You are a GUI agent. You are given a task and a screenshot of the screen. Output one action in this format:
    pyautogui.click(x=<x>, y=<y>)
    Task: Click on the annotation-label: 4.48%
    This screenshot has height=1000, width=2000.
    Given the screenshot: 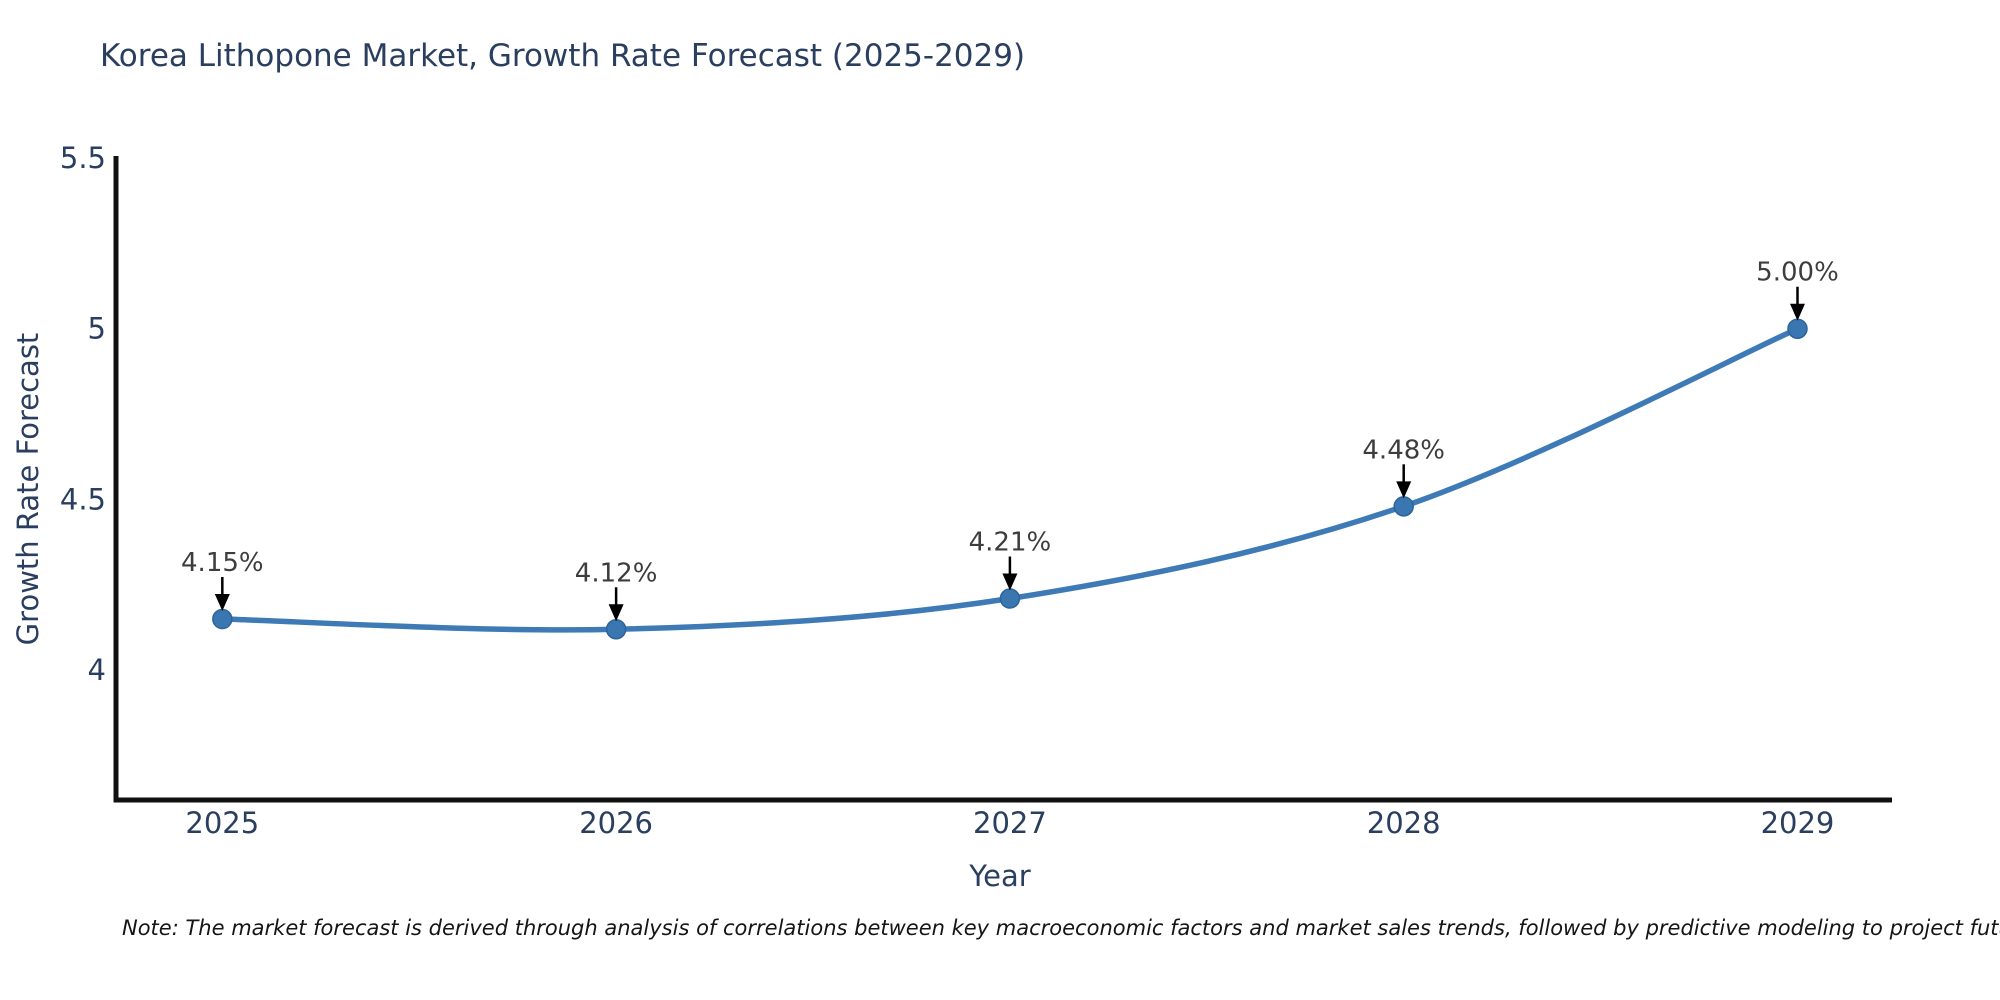 What is the action you would take?
    pyautogui.click(x=1403, y=450)
    